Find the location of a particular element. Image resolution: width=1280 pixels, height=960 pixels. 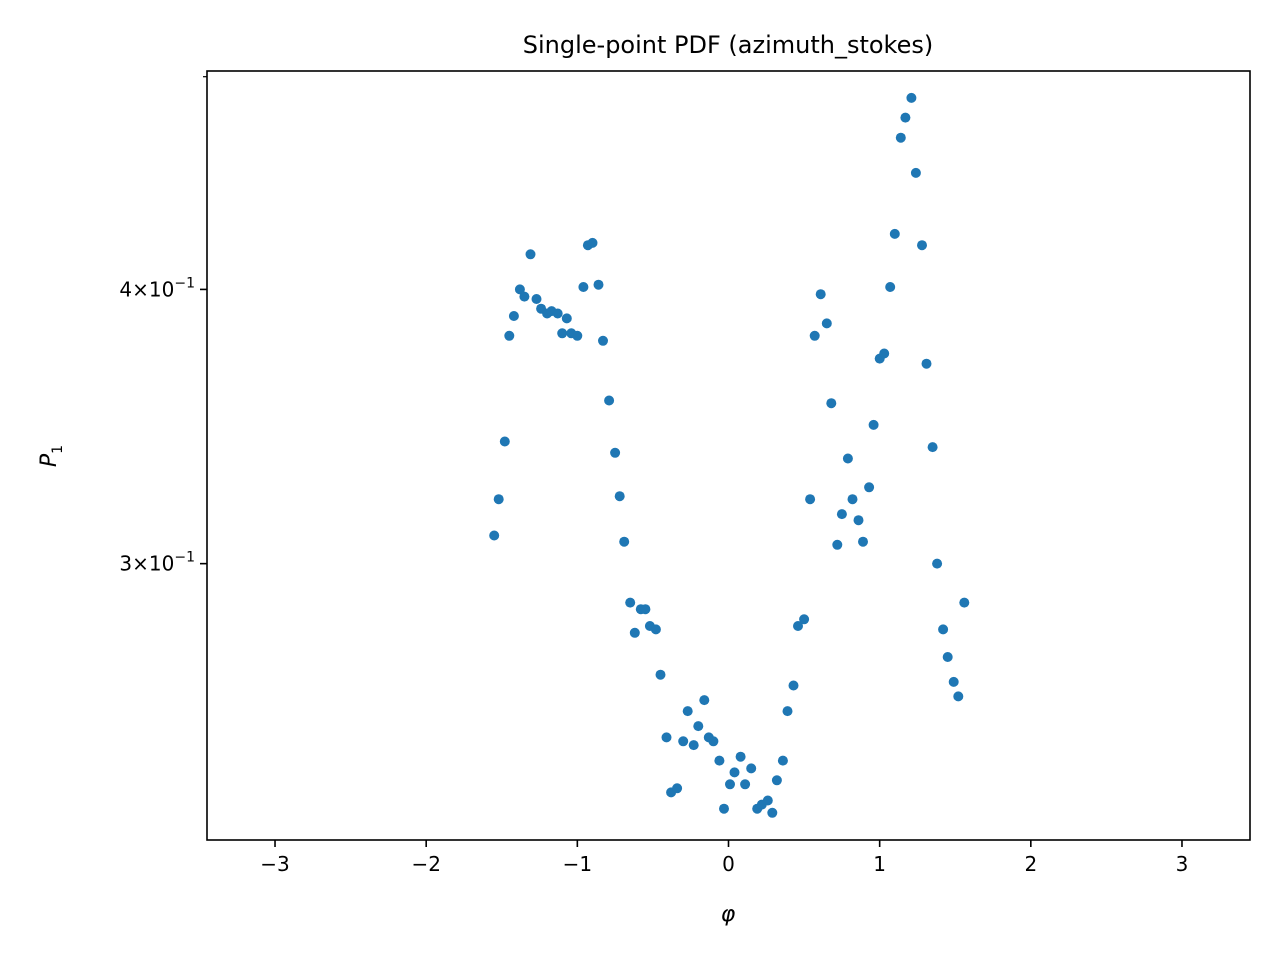

y-tick-label: 3×10⁻¹ is located at coordinates (157, 563).